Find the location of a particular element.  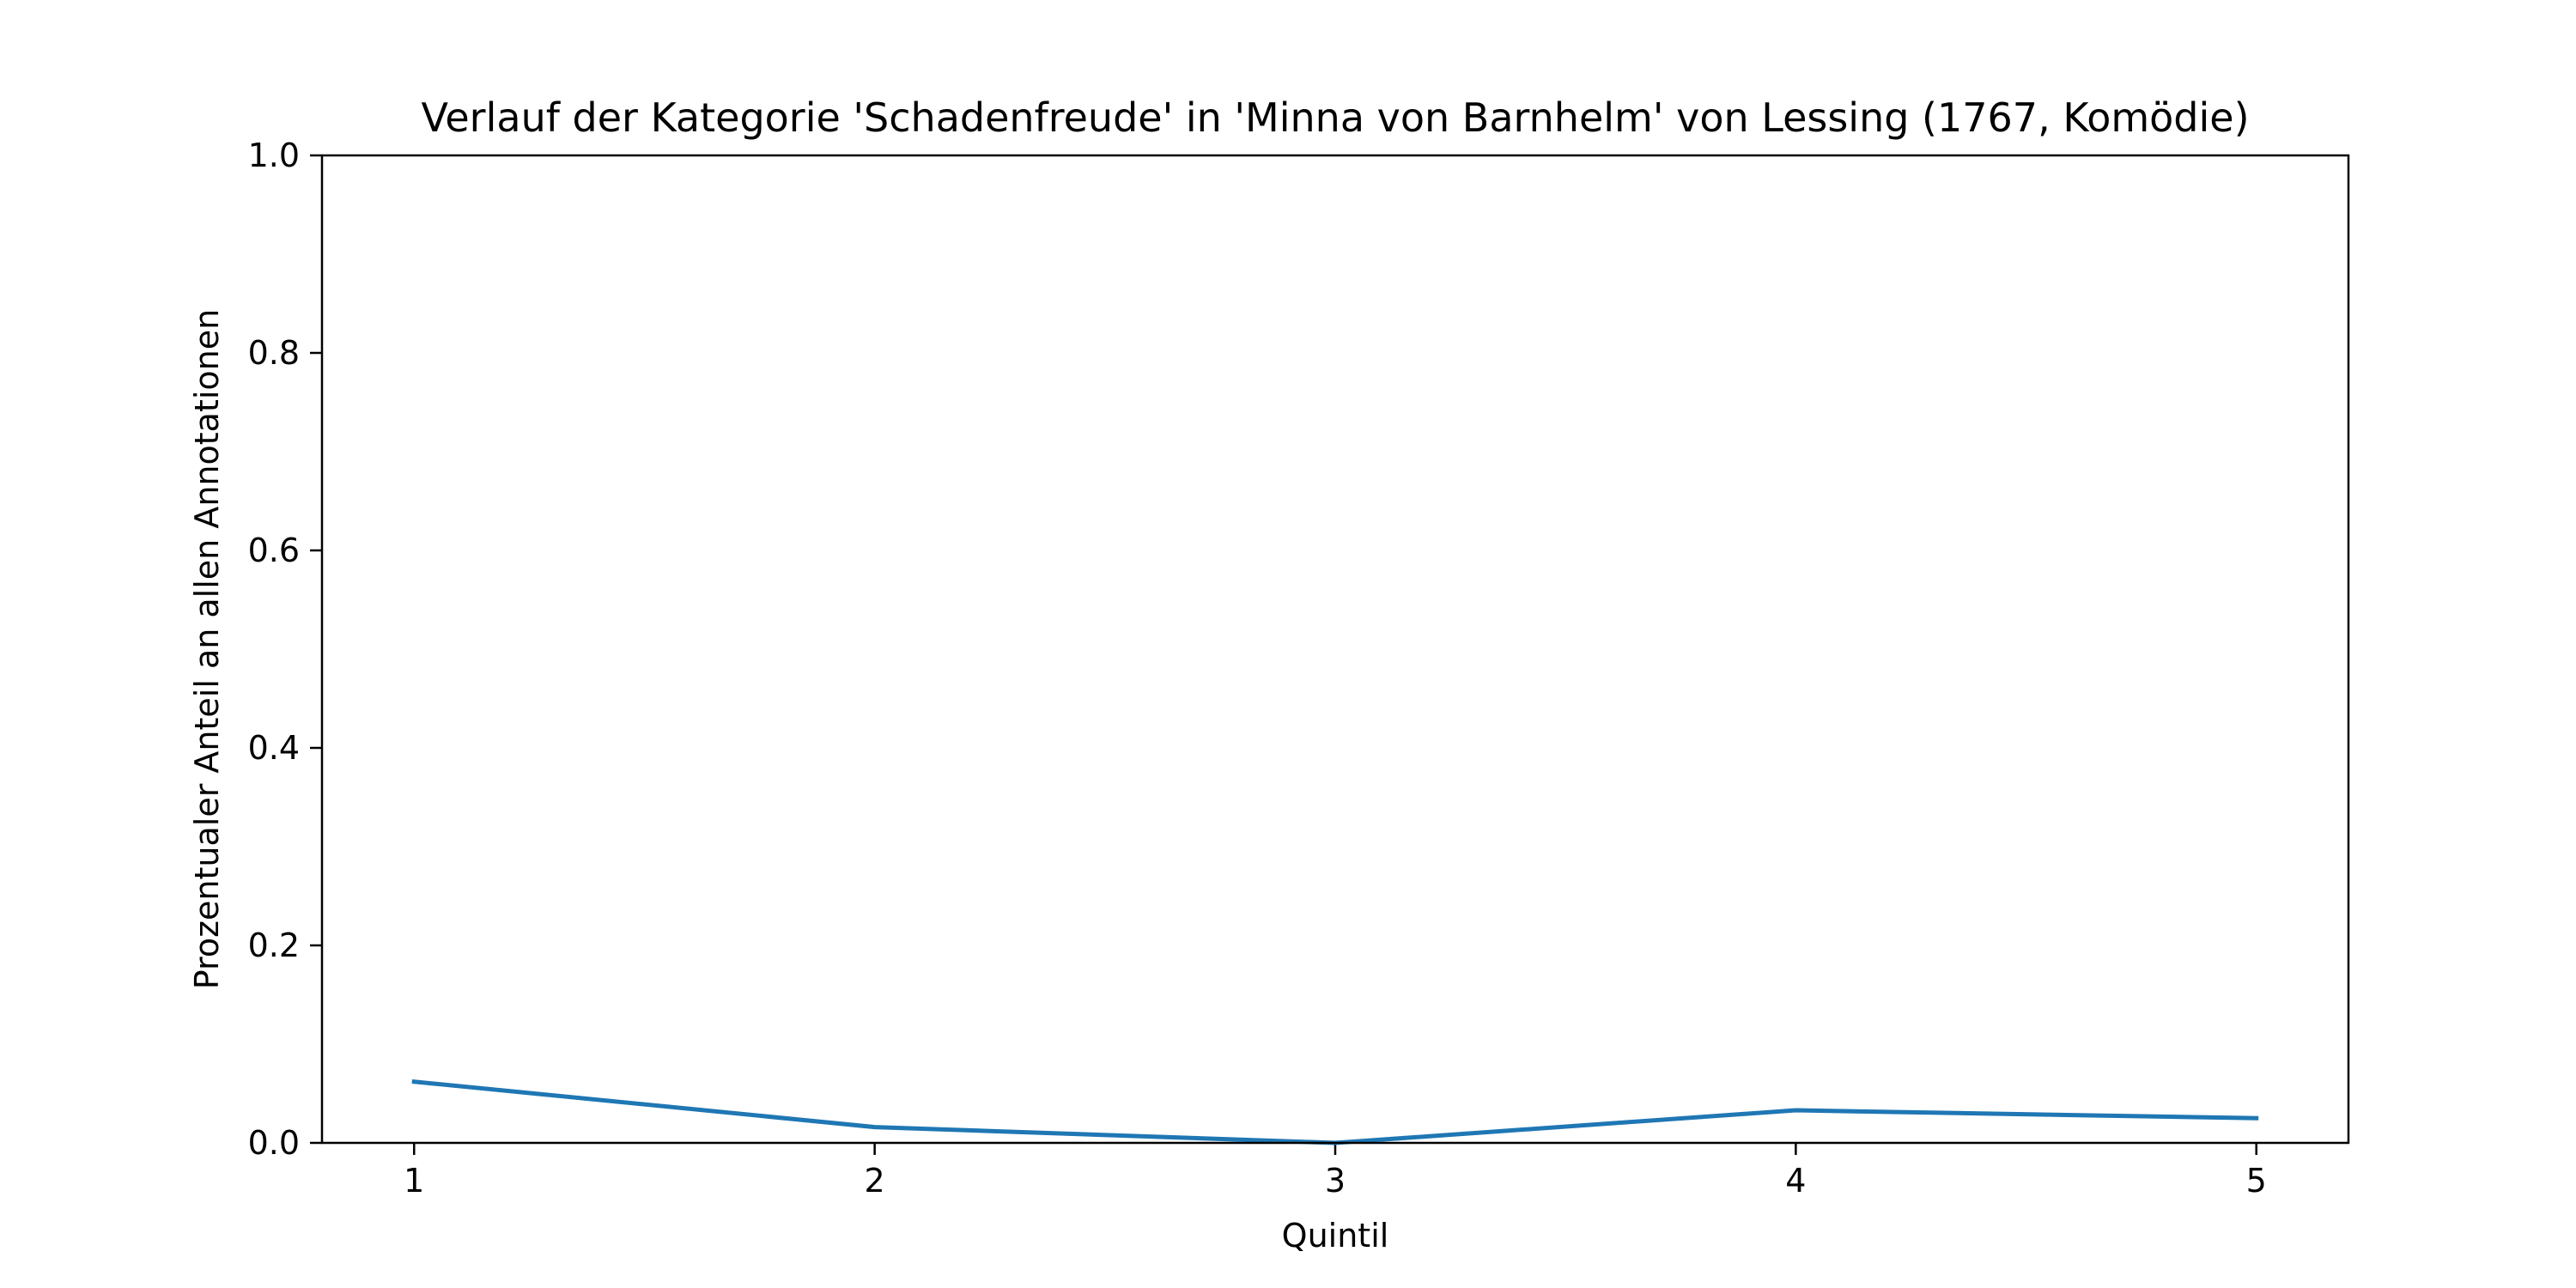

y-tick-label: 0.2 is located at coordinates (274, 946).